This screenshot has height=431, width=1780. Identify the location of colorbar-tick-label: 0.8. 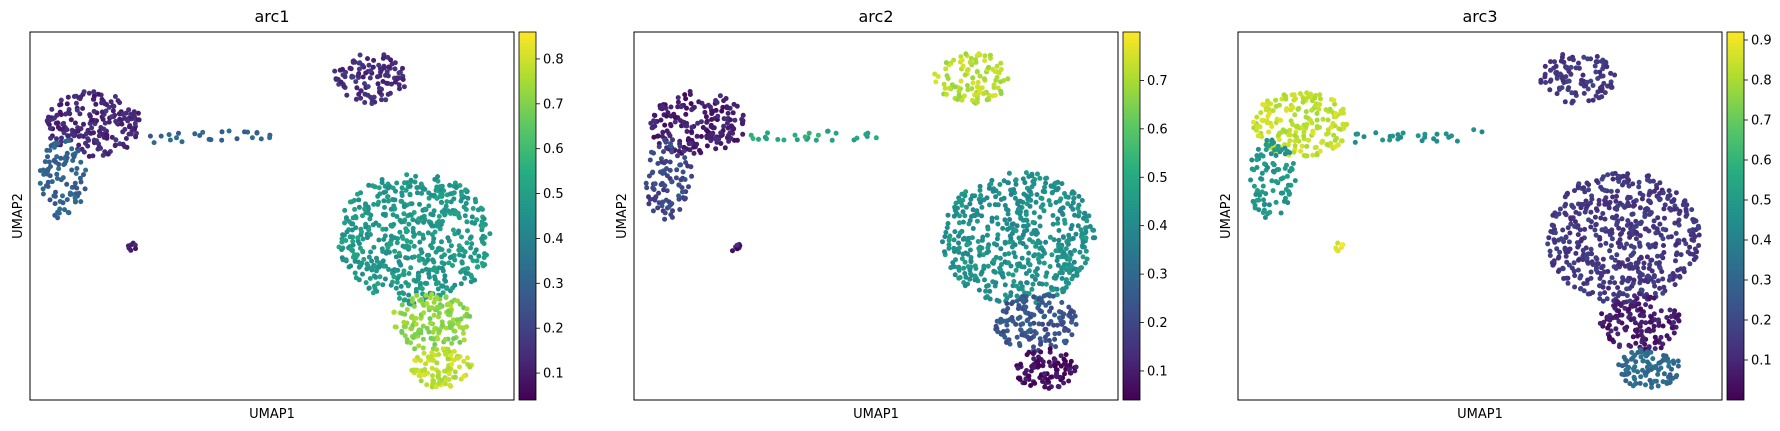
(553, 59).